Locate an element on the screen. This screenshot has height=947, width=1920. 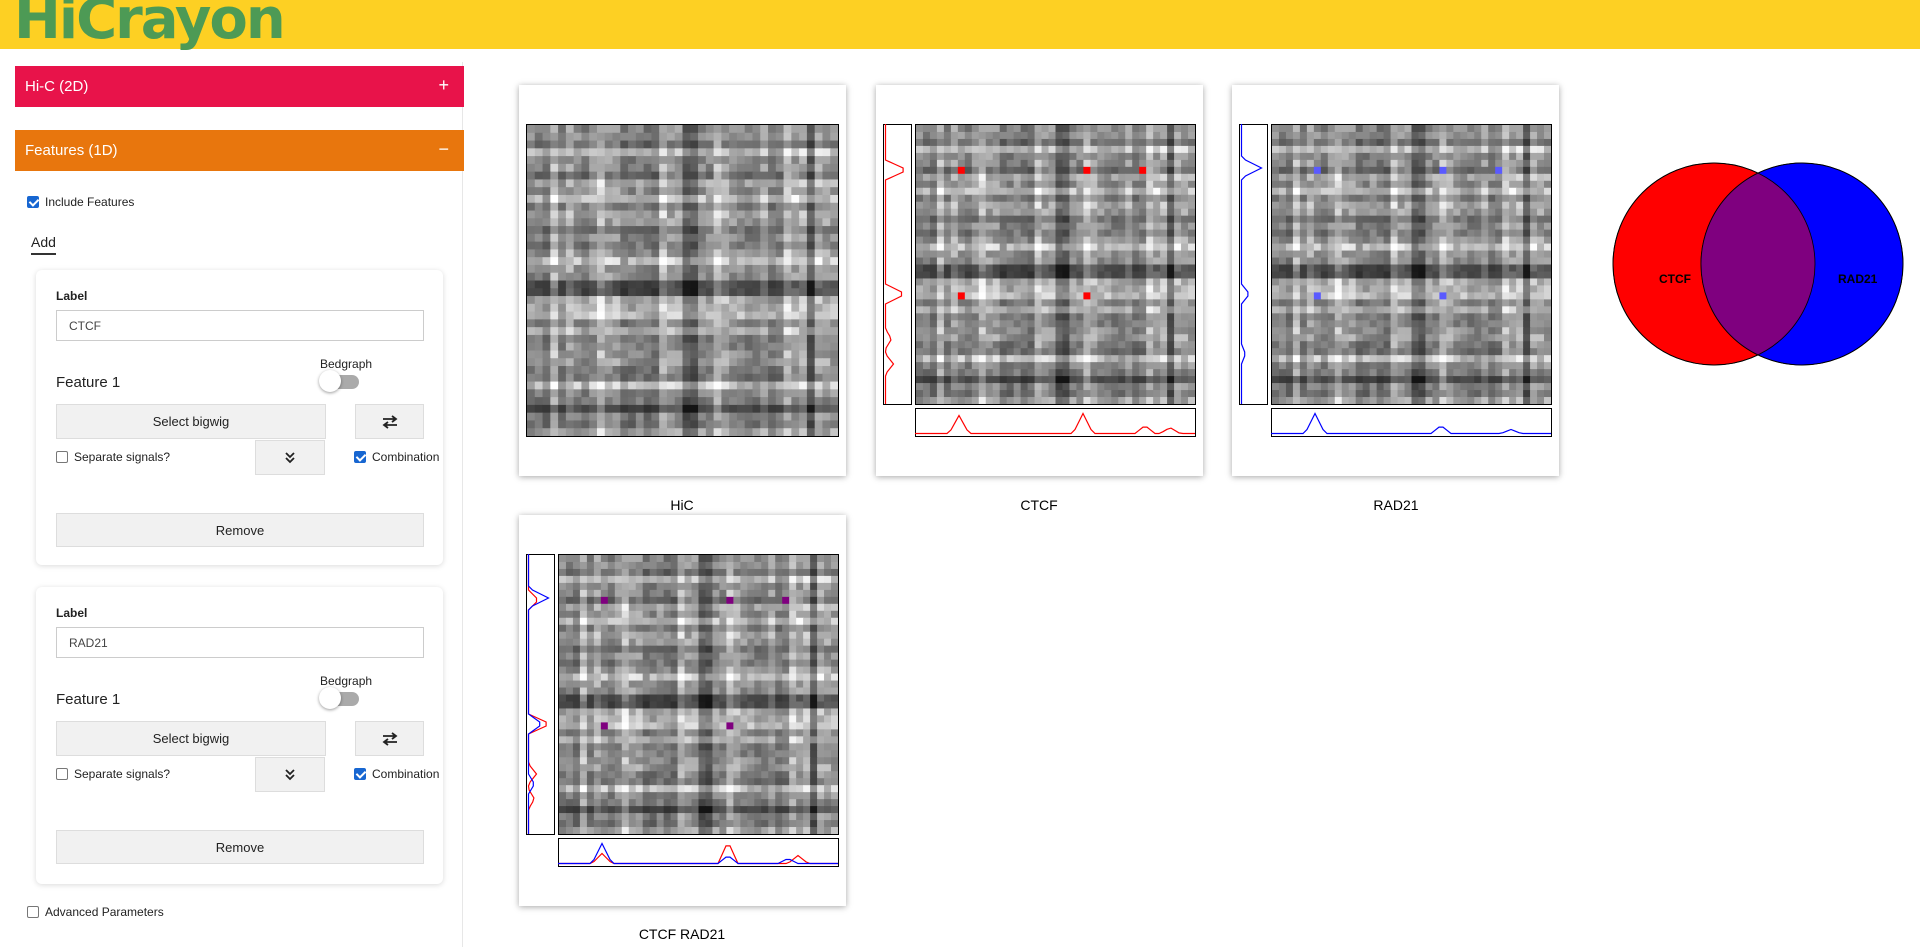
rad21-caption: RAD21 is located at coordinates (1396, 505).